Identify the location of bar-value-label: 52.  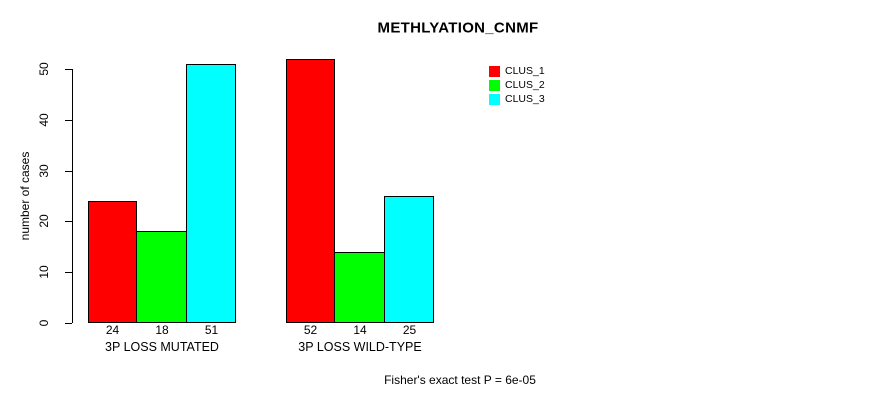
(310, 330).